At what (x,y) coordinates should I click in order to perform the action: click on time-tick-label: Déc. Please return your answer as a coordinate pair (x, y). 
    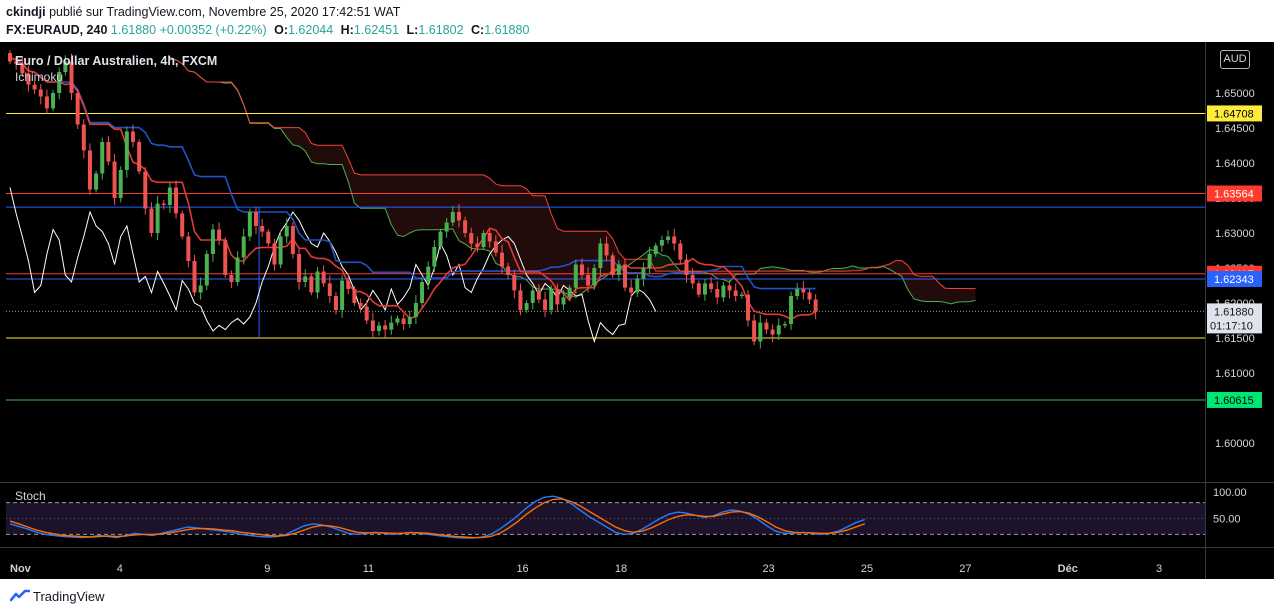
    Looking at the image, I should click on (1068, 569).